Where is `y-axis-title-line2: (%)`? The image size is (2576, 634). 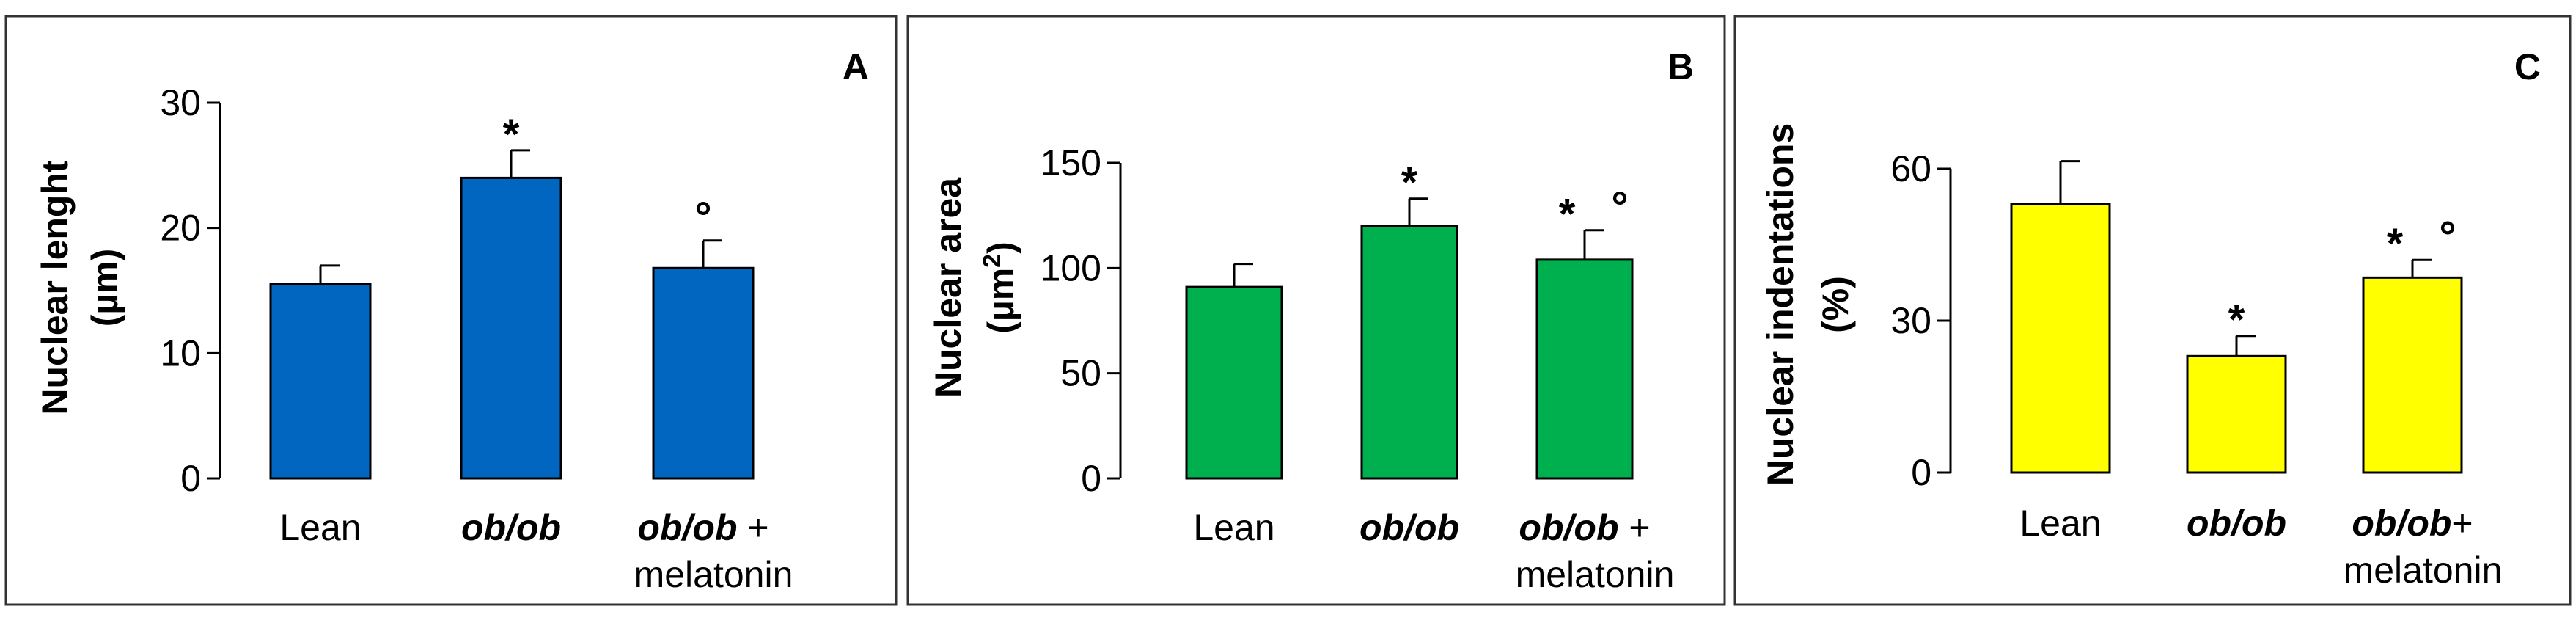
y-axis-title-line2: (%) is located at coordinates (1835, 304).